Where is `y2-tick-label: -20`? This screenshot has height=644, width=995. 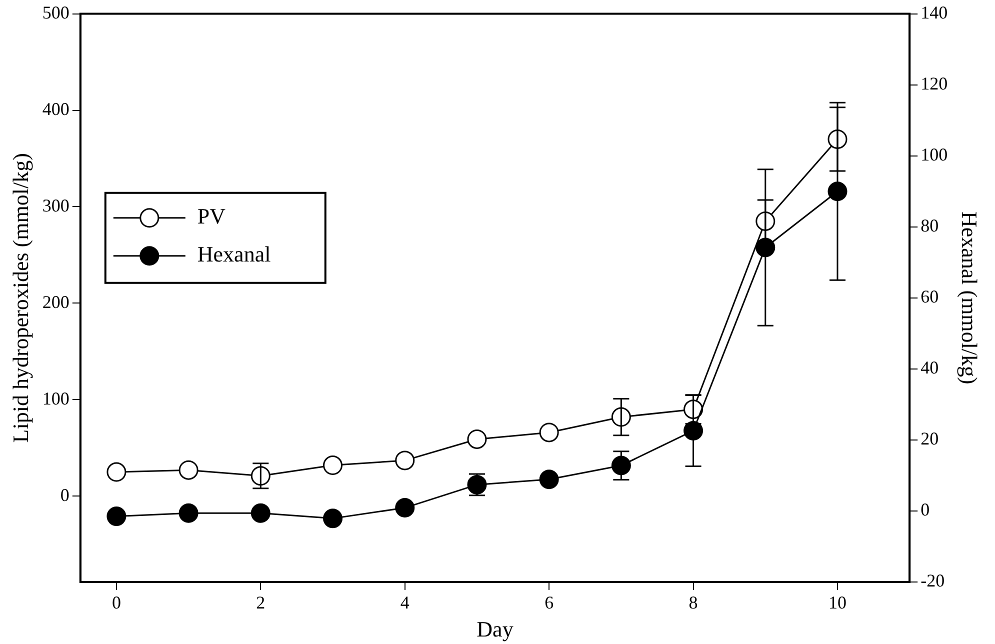 y2-tick-label: -20 is located at coordinates (932, 580).